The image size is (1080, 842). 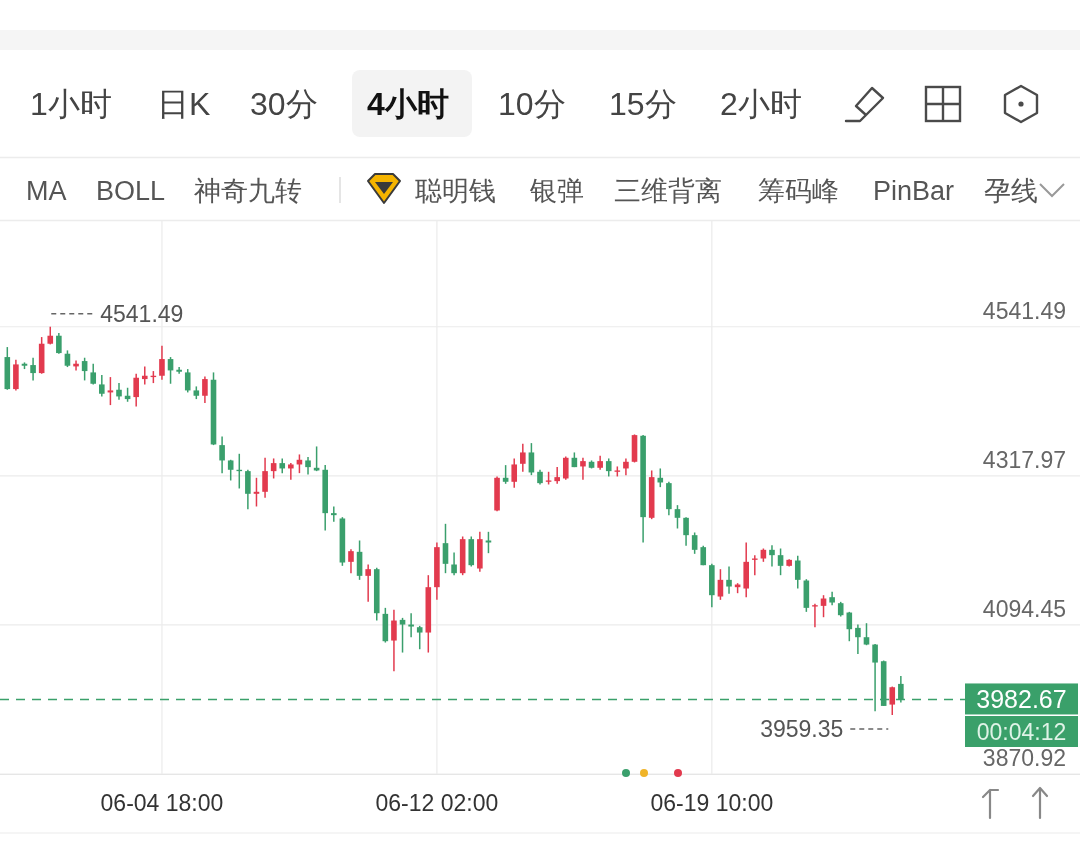 I want to click on annotation: 4541.49, so click(x=142, y=313).